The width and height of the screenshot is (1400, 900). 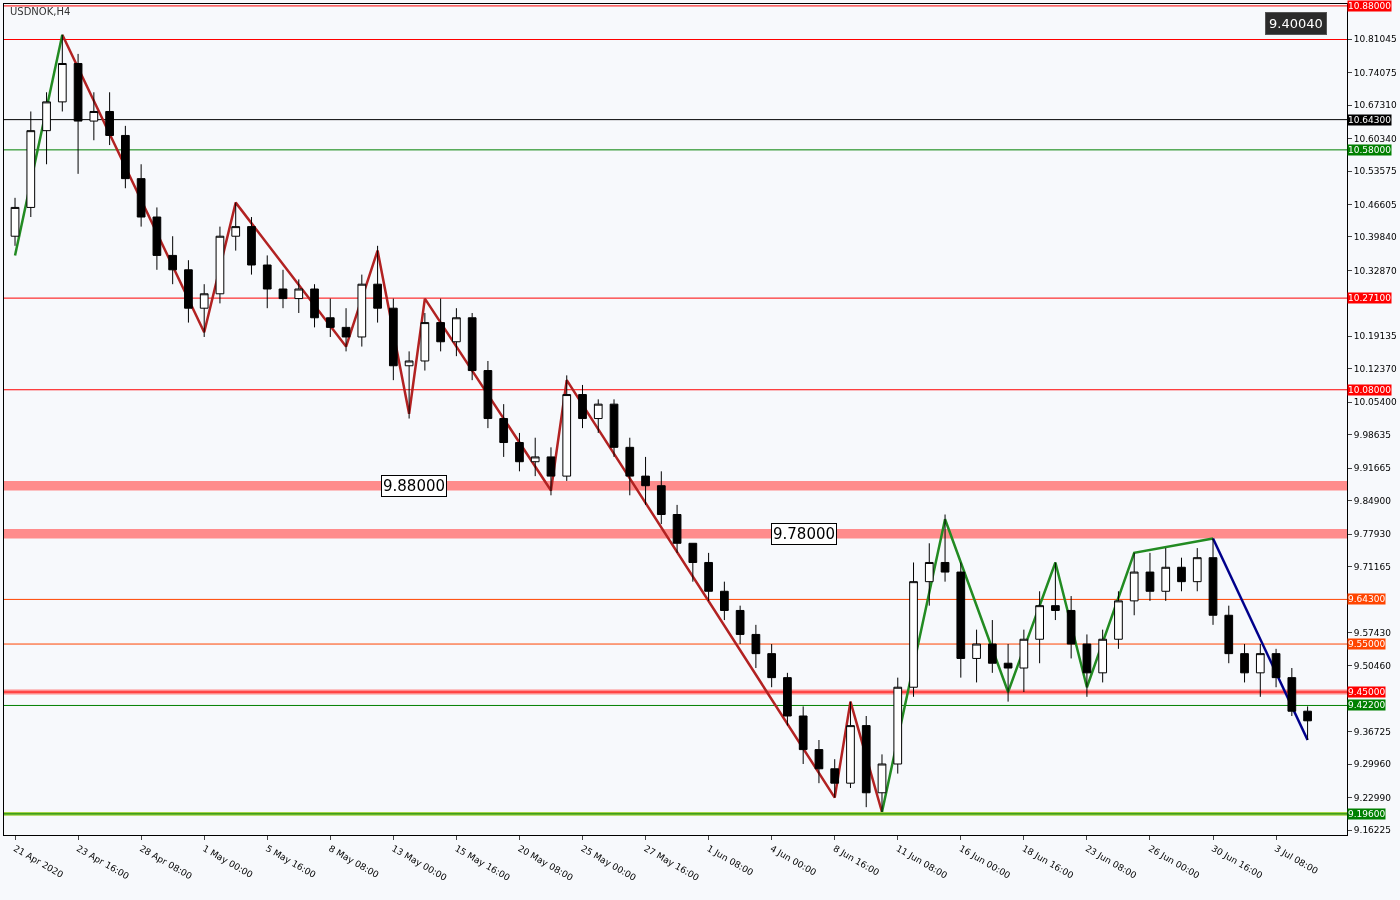 I want to click on chart-title: USDNOK,H4, so click(x=40, y=11).